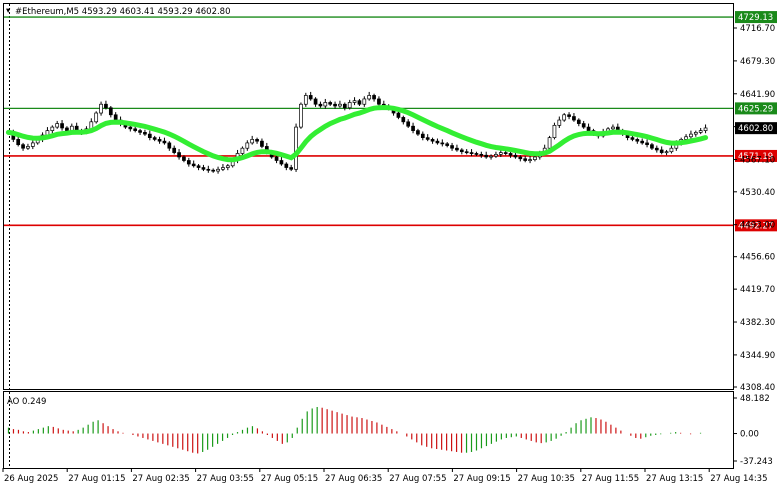 The image size is (781, 489). I want to click on indicator-panel-frame, so click(368, 430).